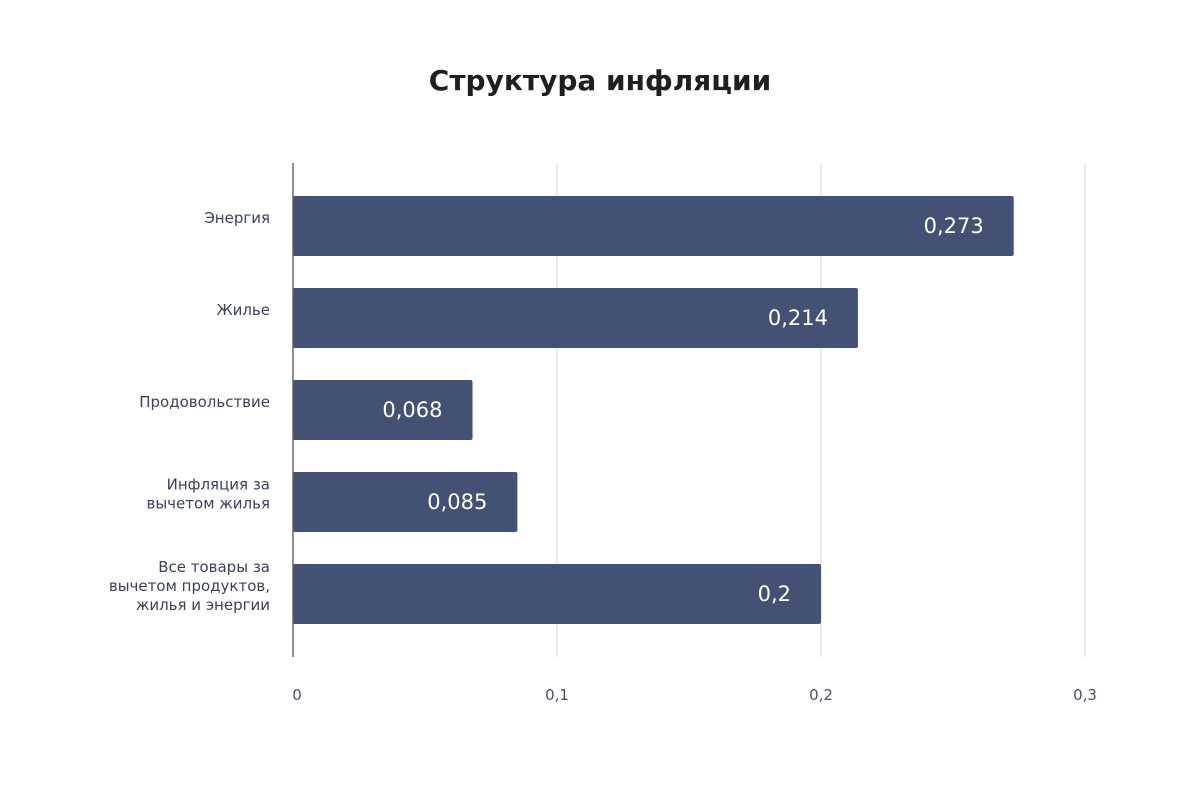 This screenshot has width=1200, height=800. I want to click on category-label-line: Жилье, so click(243, 310).